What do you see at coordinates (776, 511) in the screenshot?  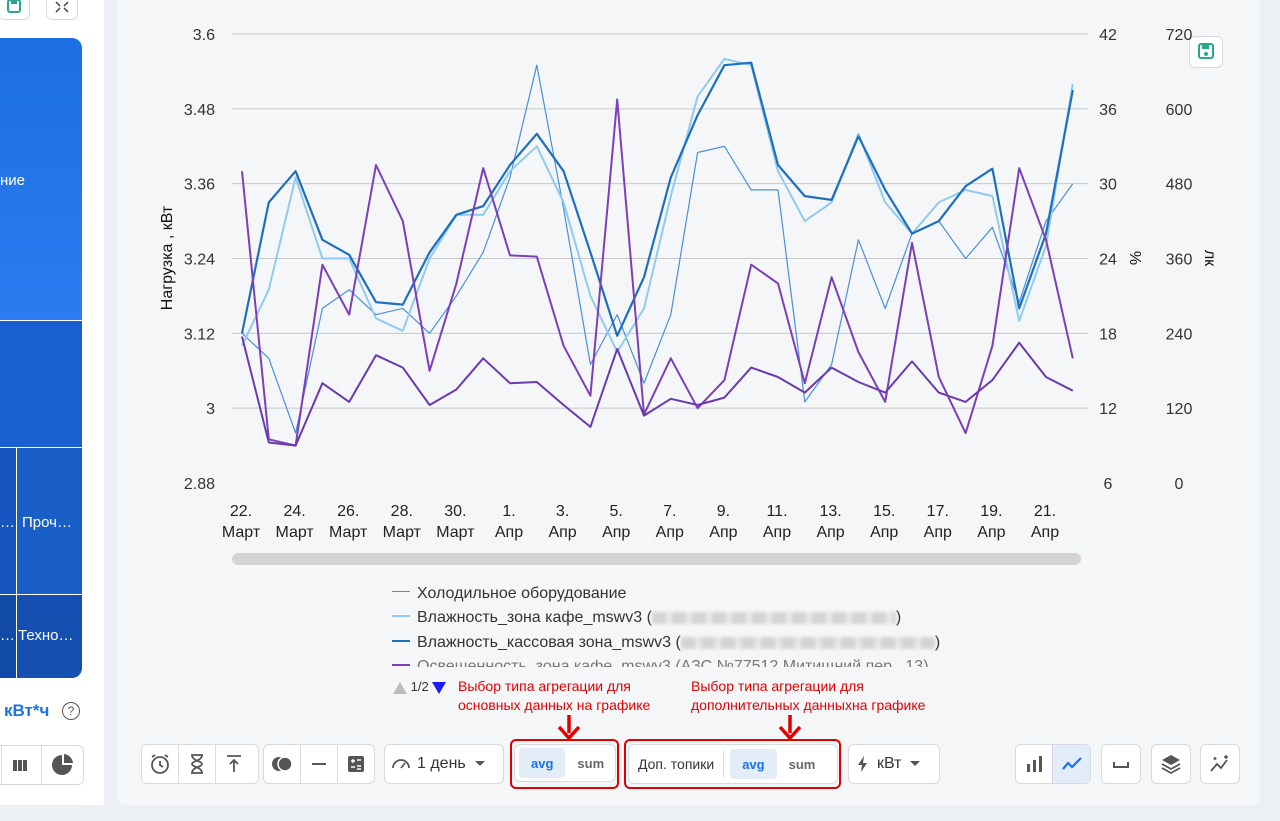 I see `x-tick-label: 11.` at bounding box center [776, 511].